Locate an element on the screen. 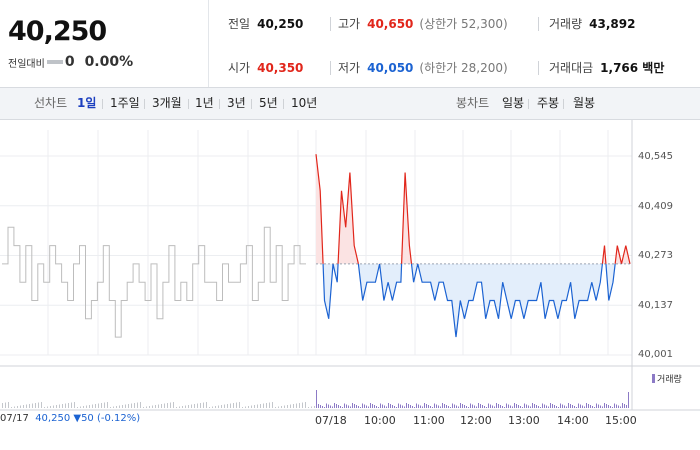 The height and width of the screenshot is (450, 700). x-tick: 13:00 is located at coordinates (524, 420).